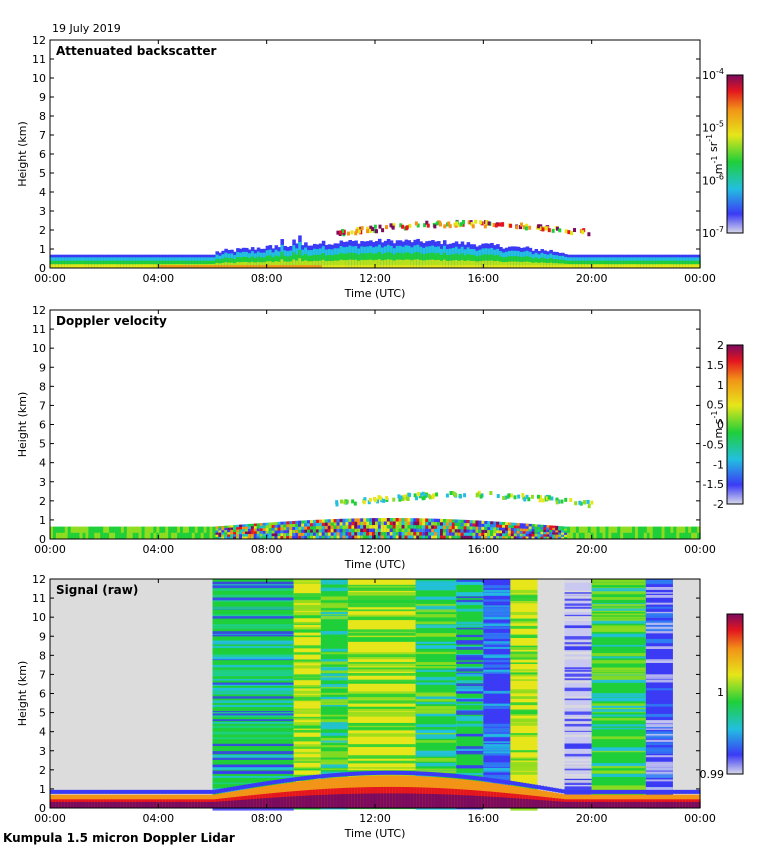 This screenshot has height=850, width=780. I want to click on colorbar-tick-label: 10⁻⁵, so click(713, 127).